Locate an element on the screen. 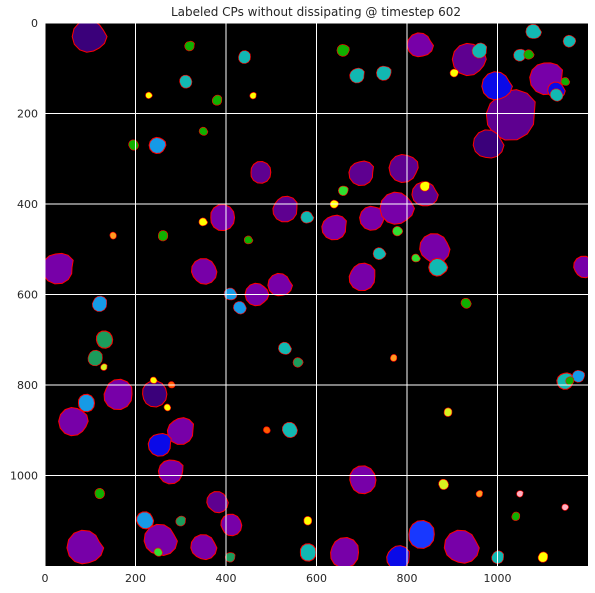 The image size is (595, 593). y-tick-label: 400 is located at coordinates (27, 204).